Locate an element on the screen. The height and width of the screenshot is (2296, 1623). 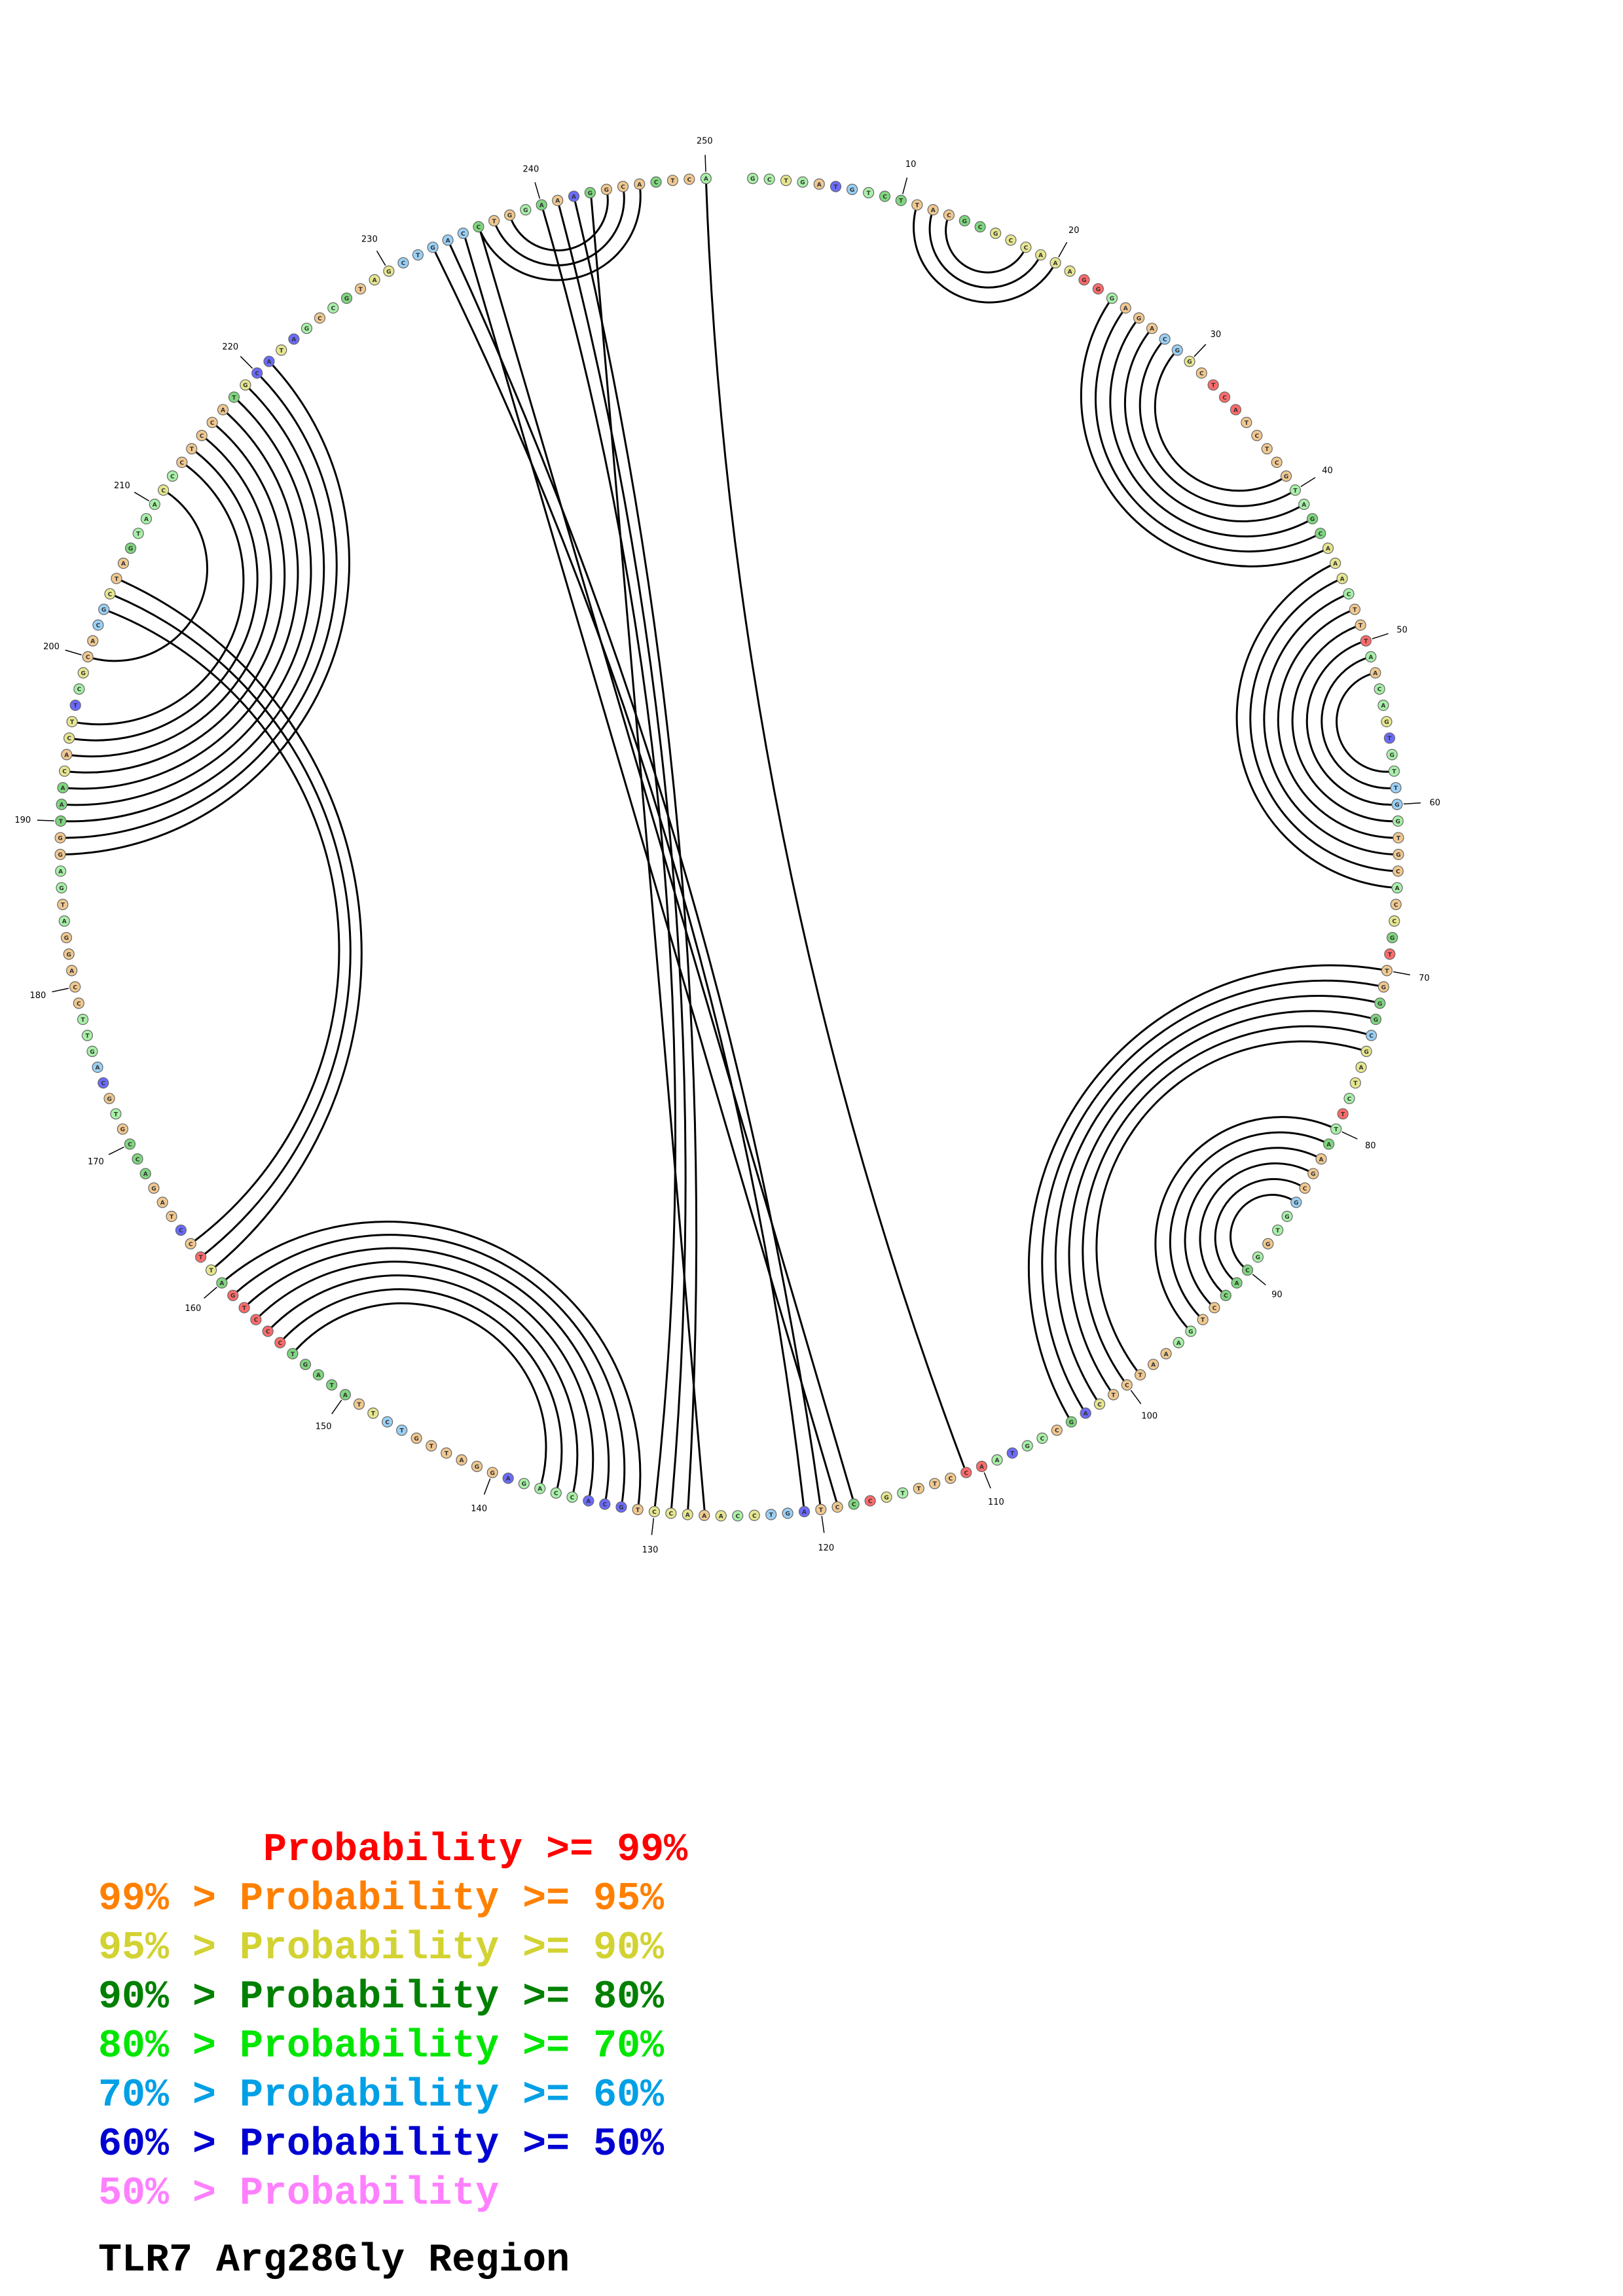
legend-label: Probability >= 60% is located at coordinates (452, 2095).